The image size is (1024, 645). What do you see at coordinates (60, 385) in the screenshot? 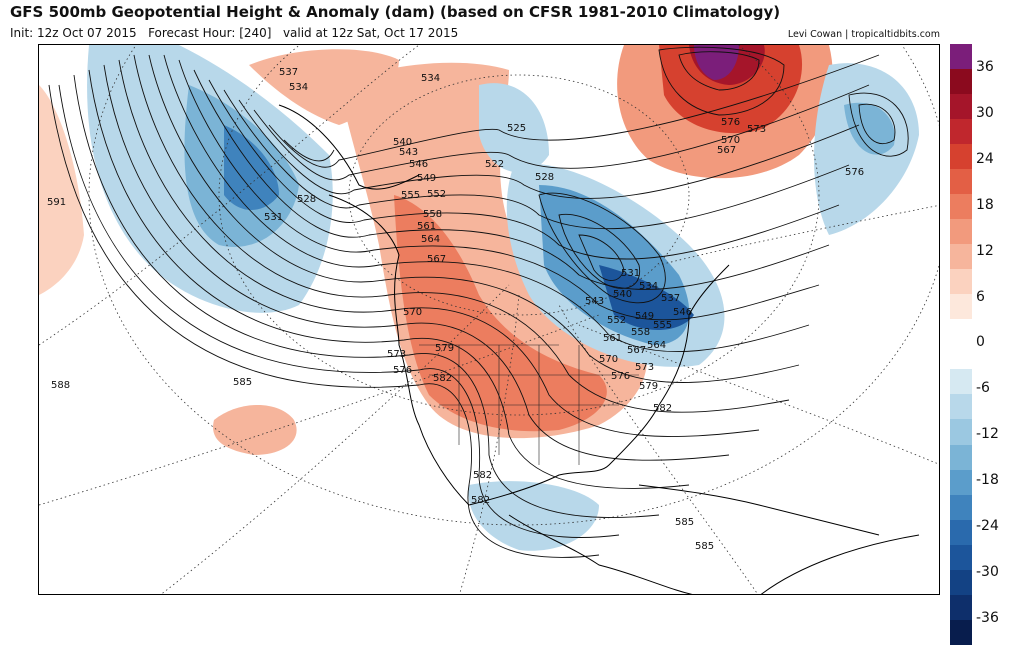
I see `contour-label: 588` at bounding box center [60, 385].